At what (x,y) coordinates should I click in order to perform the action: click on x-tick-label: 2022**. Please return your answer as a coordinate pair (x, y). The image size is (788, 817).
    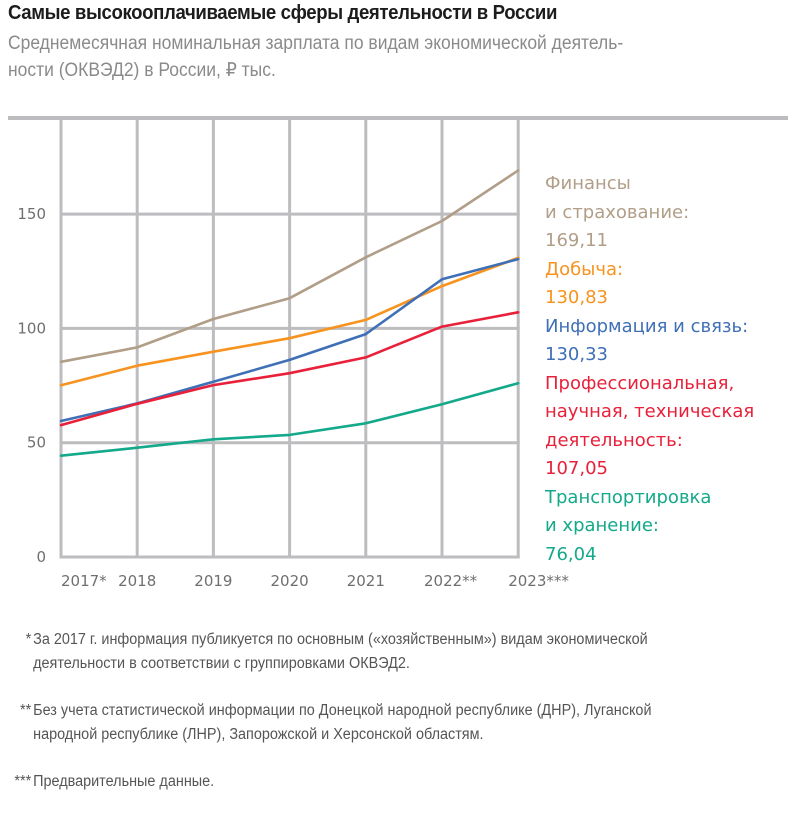
    Looking at the image, I should click on (451, 581).